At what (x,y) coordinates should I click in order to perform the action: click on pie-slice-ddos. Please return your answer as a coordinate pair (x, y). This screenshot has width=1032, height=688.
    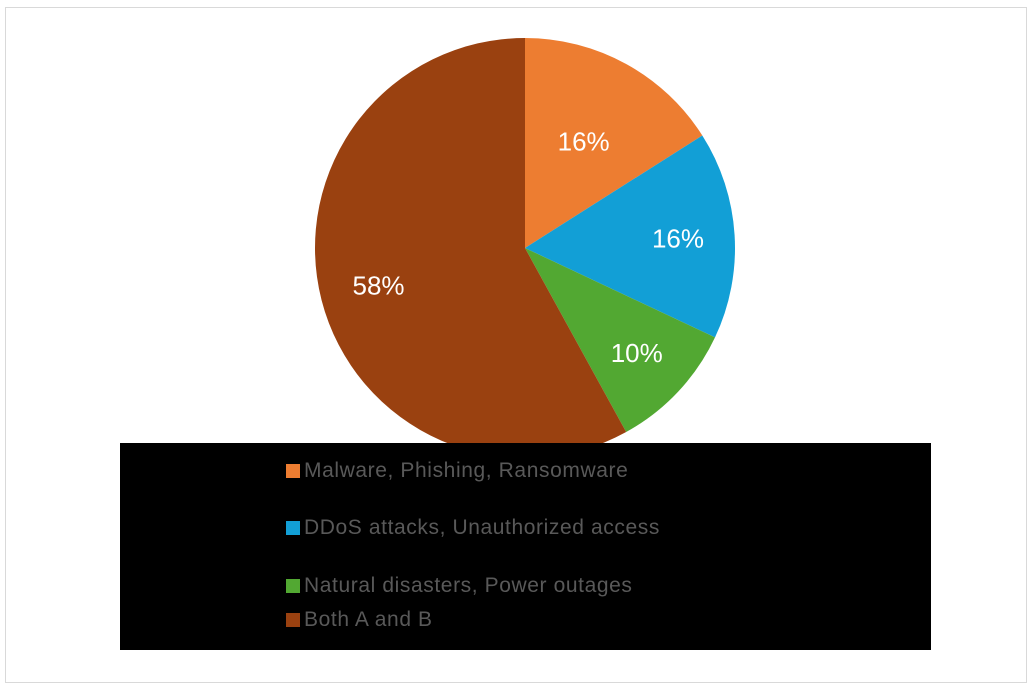
    Looking at the image, I should click on (630, 236).